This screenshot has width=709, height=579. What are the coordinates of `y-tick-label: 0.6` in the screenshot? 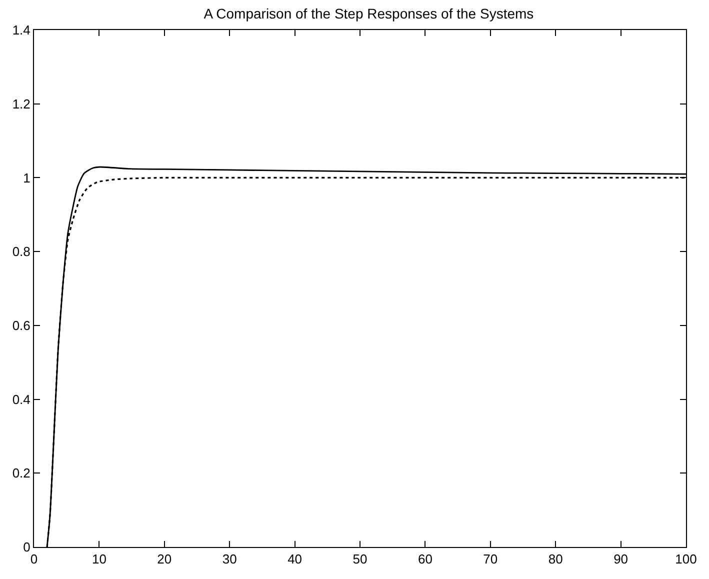 It's located at (21, 325).